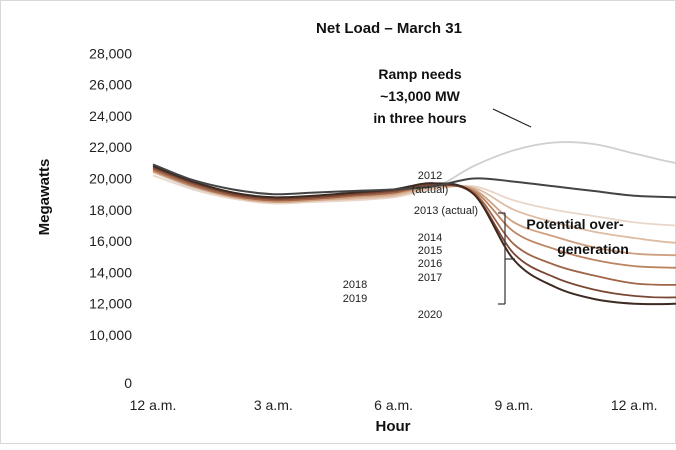  I want to click on overgeneration-annotation: Potential over- generation, so click(577, 236).